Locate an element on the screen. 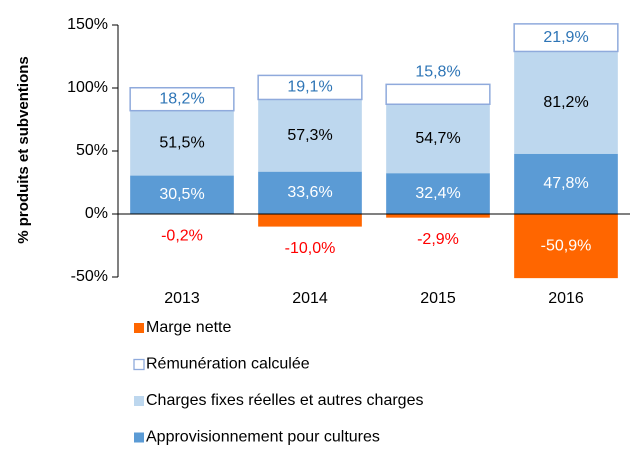  y-axis-label: % produits et subventions is located at coordinates (23, 150).